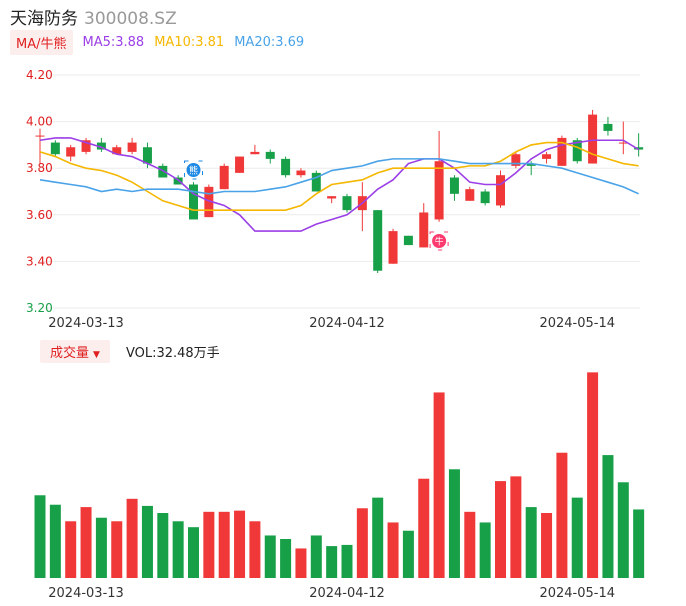 The image size is (686, 606). Describe the element at coordinates (347, 593) in the screenshot. I see `date-tick-label: 2024-04-12` at that location.